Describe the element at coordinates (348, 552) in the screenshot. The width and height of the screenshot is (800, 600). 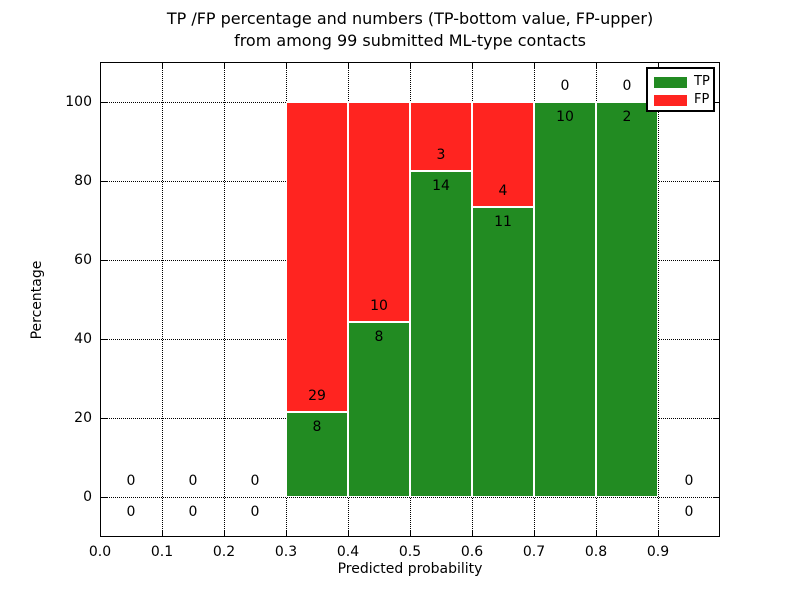
I see `x-tick-label: 0.4` at that location.